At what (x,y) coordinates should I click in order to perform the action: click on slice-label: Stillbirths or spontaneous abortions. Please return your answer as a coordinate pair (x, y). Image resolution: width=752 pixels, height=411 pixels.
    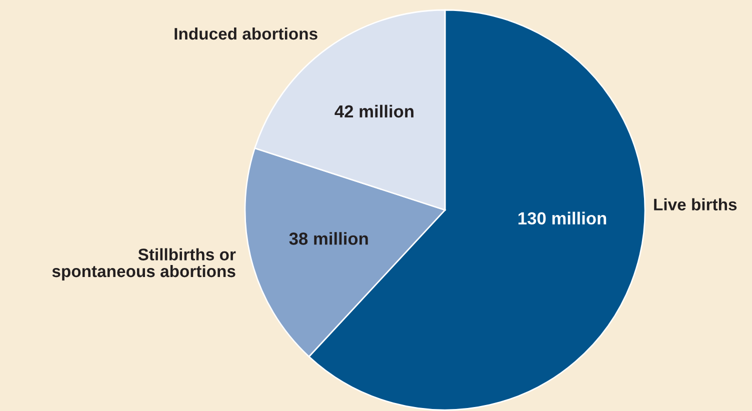
    Looking at the image, I should click on (144, 264).